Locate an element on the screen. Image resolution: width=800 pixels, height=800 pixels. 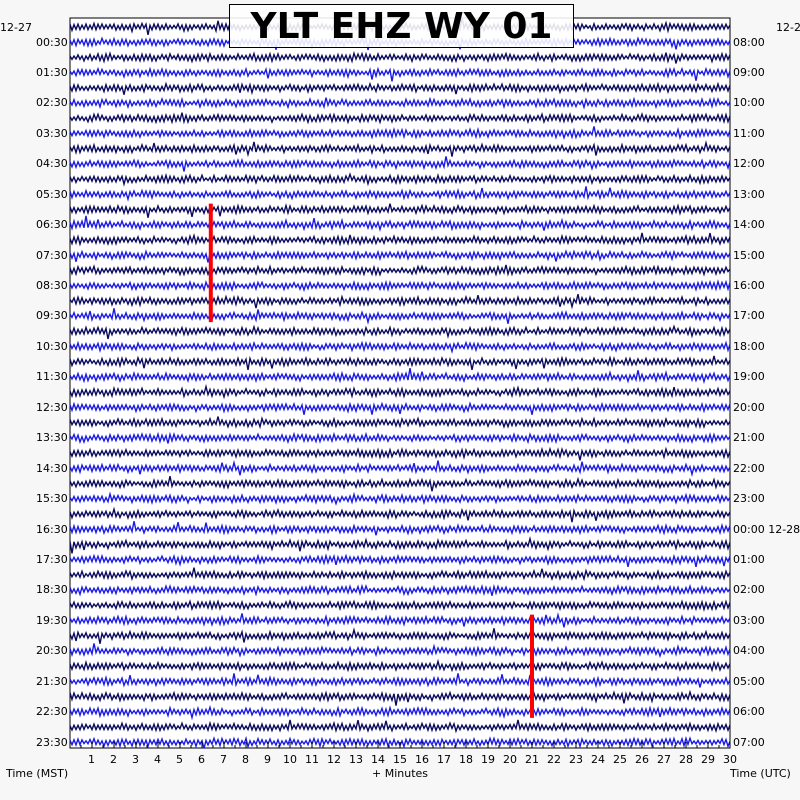
right-time-label: 14:00 is located at coordinates (749, 225).